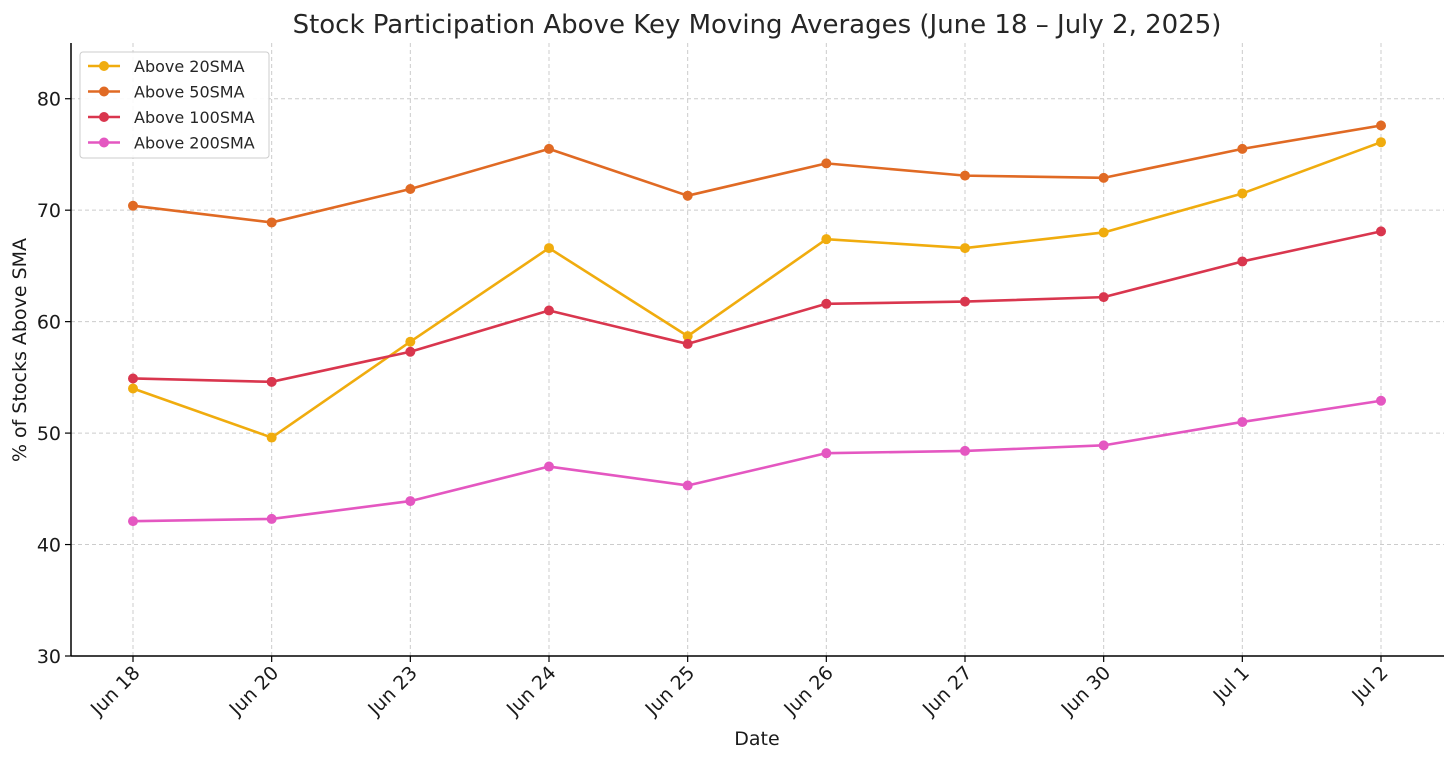 This screenshot has width=1456, height=761. Describe the element at coordinates (194, 117) in the screenshot. I see `legend-label: Above 100SMA` at that location.